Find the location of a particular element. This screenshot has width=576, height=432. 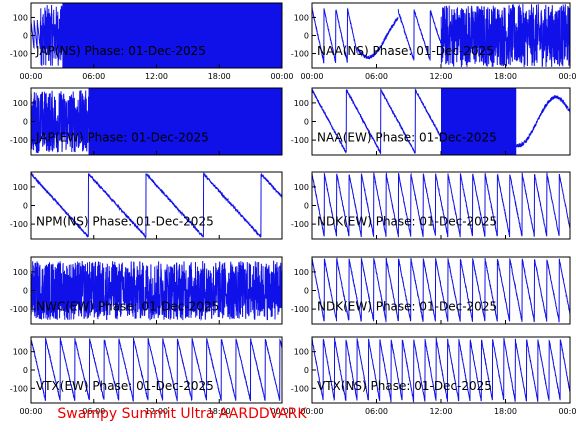

panel-title: NAA(NS) Phase: 01-Dec-2025 is located at coordinates (405, 51).